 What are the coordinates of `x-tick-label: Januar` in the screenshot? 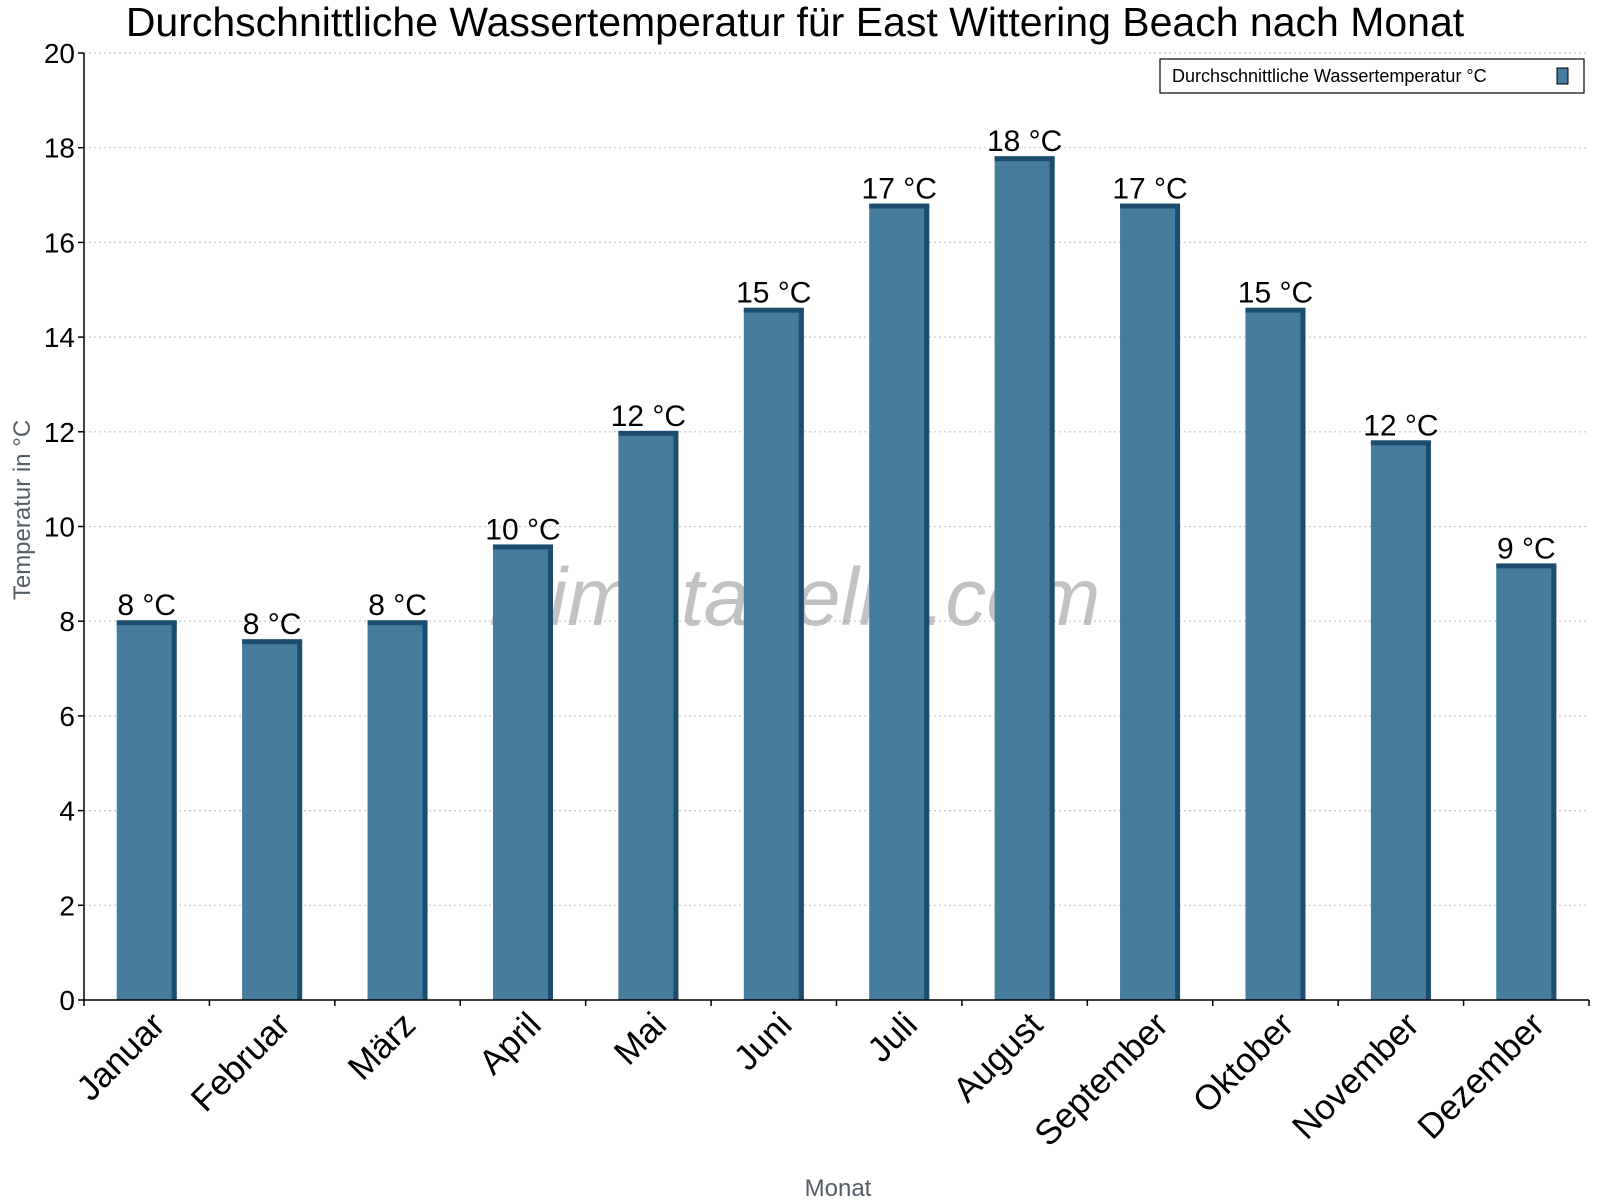 It's located at (120, 1056).